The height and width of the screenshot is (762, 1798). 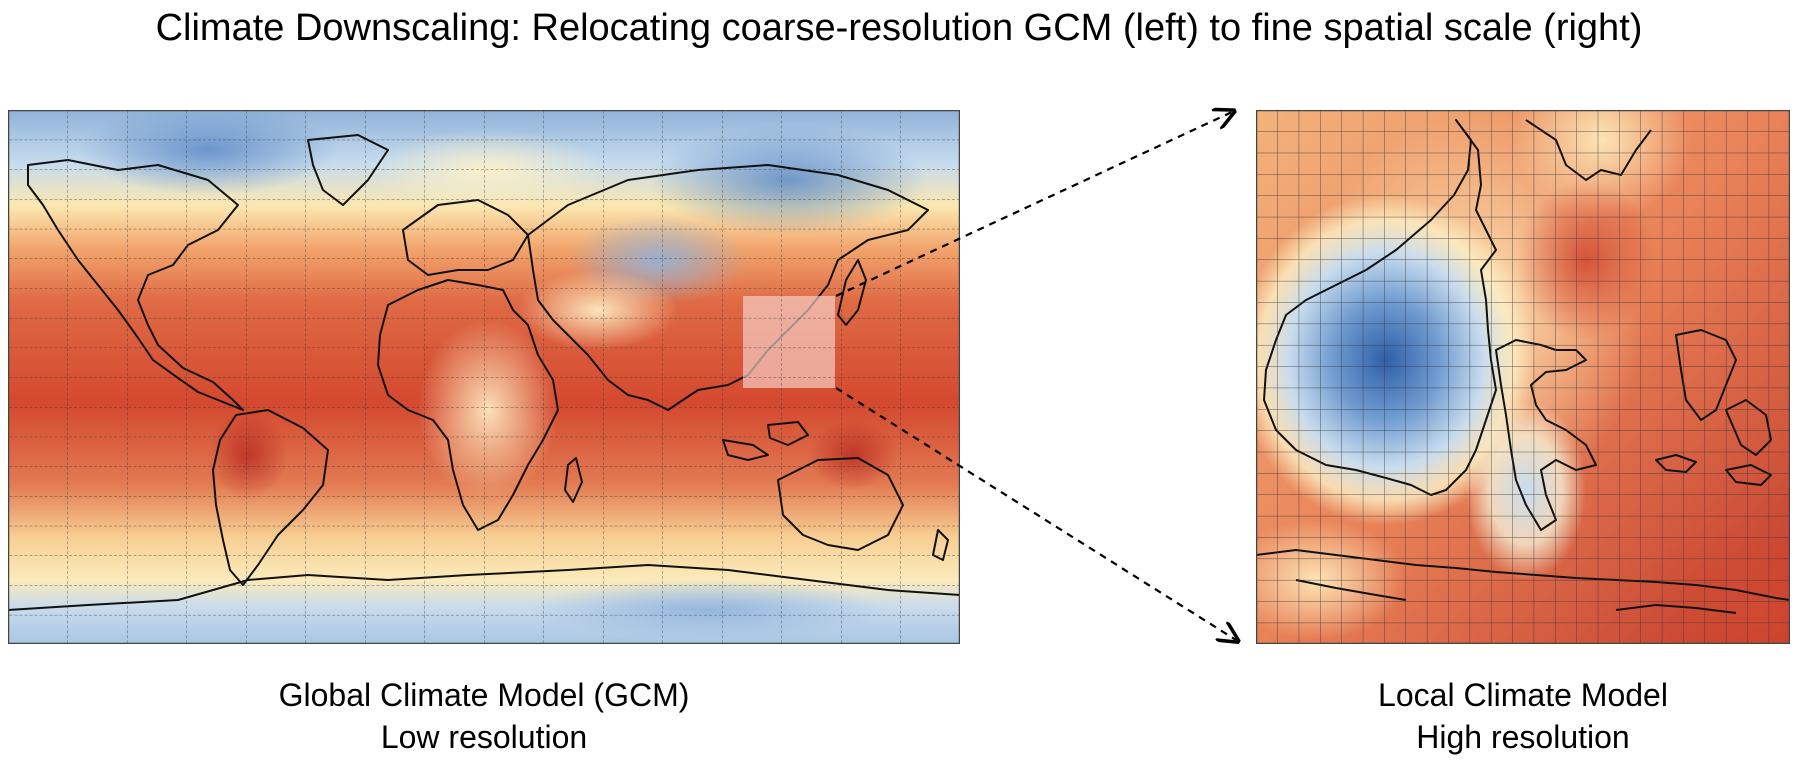 I want to click on local-caption-line1: Local Climate Model, so click(x=1523, y=695).